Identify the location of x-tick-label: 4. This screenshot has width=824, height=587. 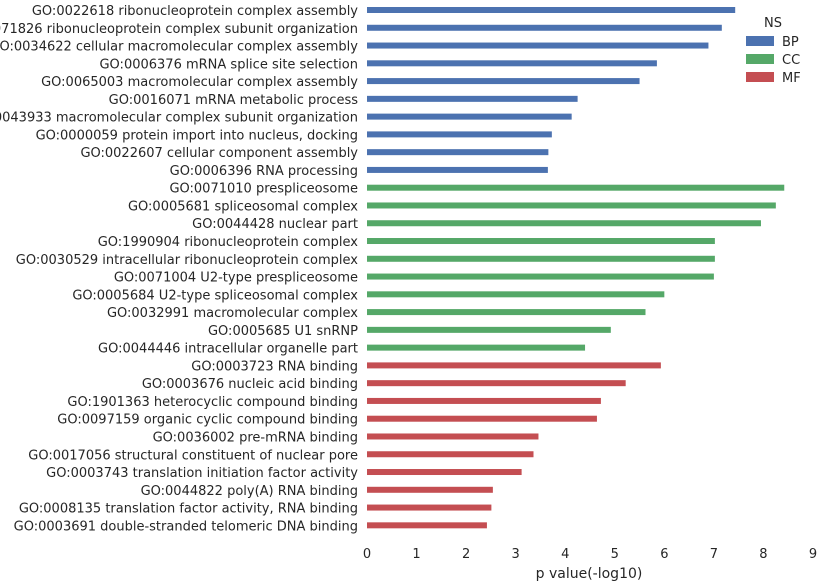
(565, 554).